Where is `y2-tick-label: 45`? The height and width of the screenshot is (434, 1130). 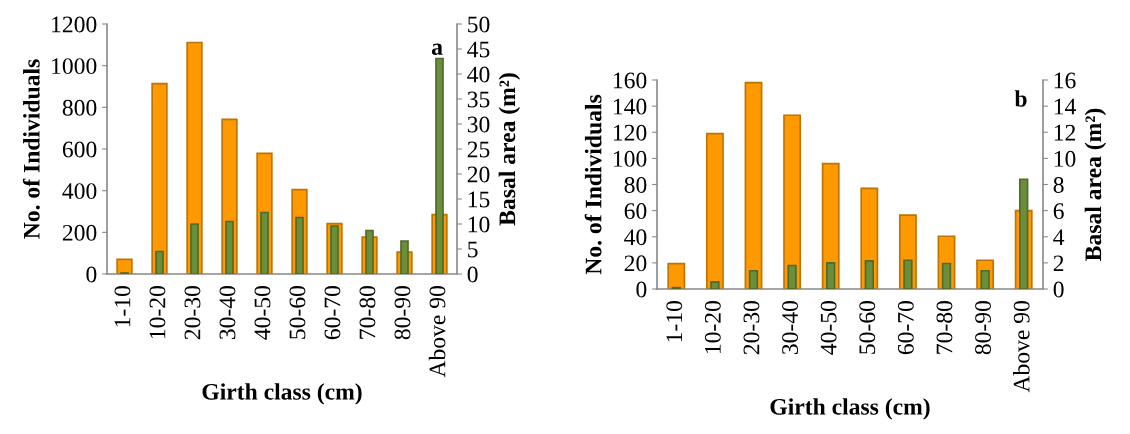 y2-tick-label: 45 is located at coordinates (478, 49).